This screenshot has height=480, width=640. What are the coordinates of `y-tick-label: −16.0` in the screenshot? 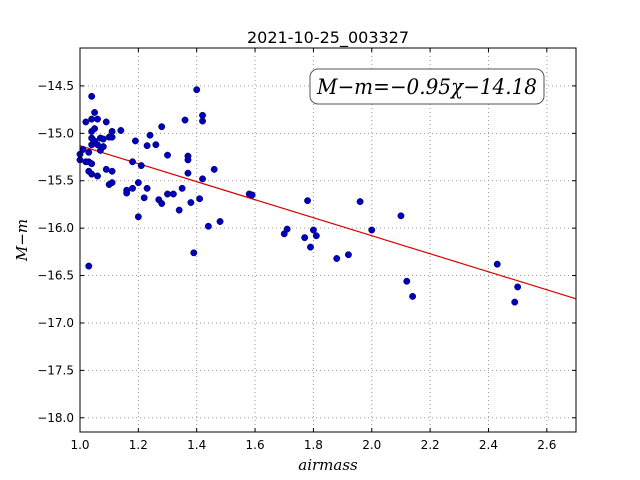 It's located at (55, 228).